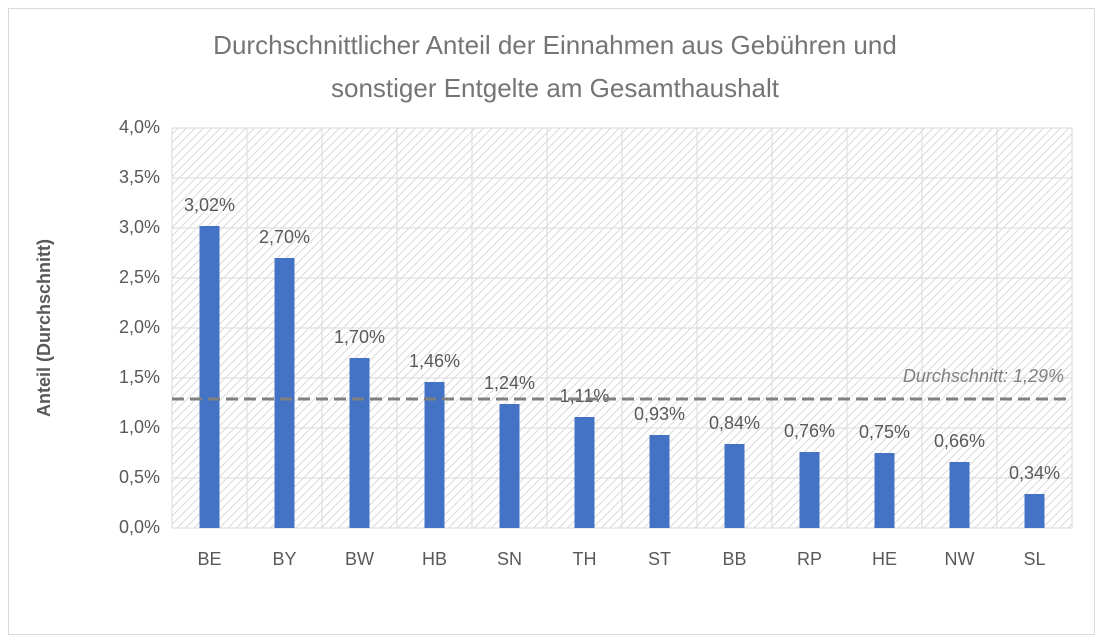 This screenshot has width=1104, height=644. What do you see at coordinates (1034, 473) in the screenshot?
I see `data-label: 0,34%` at bounding box center [1034, 473].